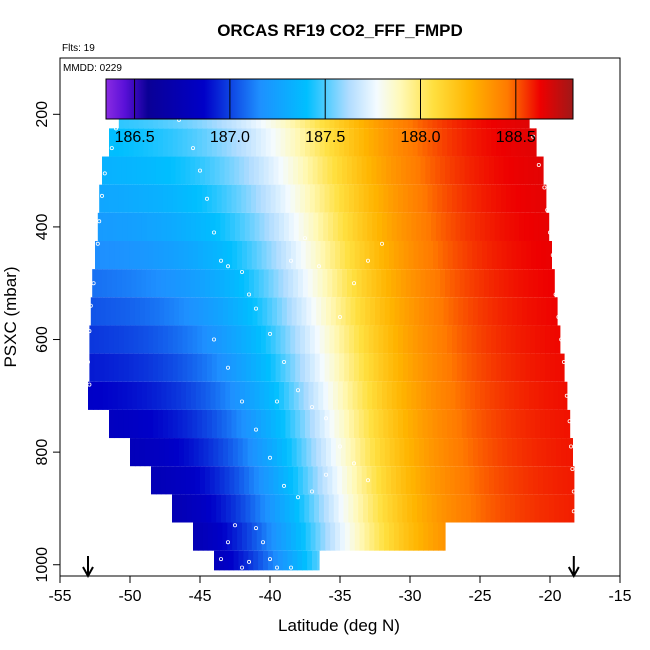  Describe the element at coordinates (230, 137) in the screenshot. I see `colorbar-tick-label: 187.0` at that location.